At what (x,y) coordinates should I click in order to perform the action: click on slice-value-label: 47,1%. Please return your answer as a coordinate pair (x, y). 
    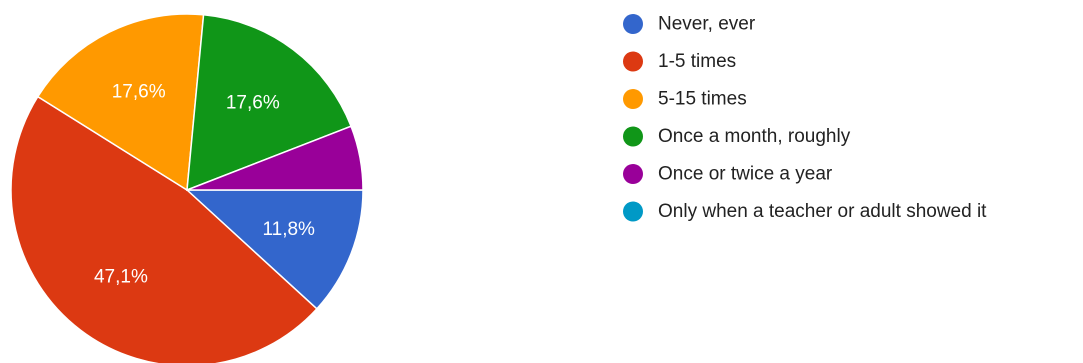
    Looking at the image, I should click on (121, 276).